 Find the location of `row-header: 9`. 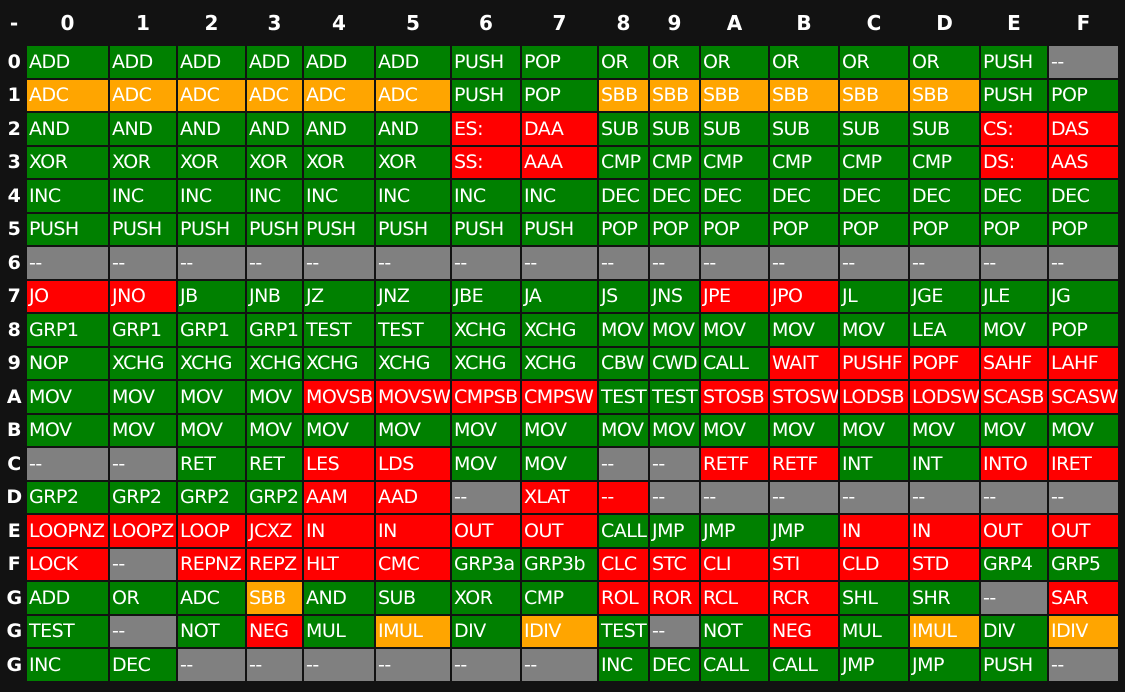

row-header: 9 is located at coordinates (14, 363).